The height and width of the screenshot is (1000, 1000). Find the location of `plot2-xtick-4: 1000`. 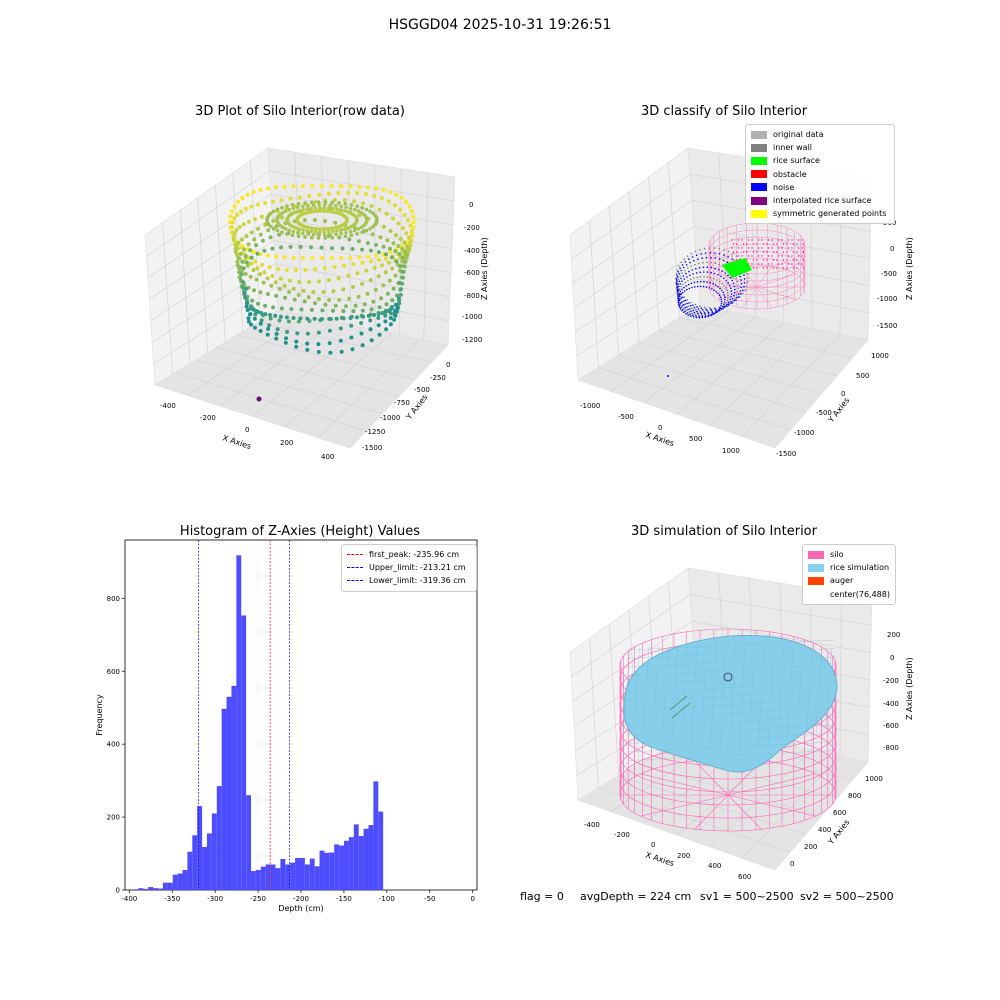

plot2-xtick-4: 1000 is located at coordinates (731, 451).